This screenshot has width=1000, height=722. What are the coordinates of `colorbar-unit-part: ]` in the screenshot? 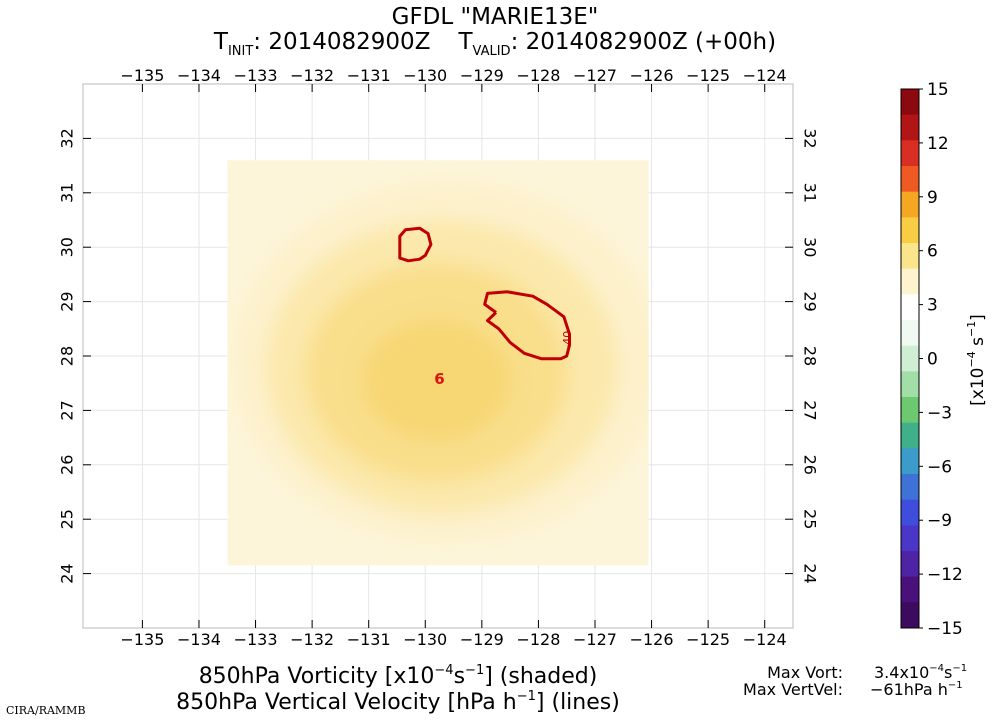 It's located at (978, 317).